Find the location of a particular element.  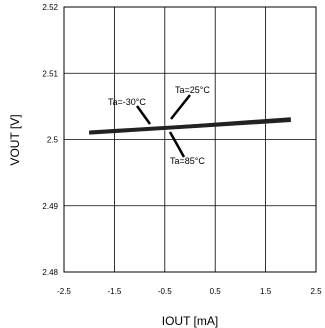

y-tick-label: 2.48 is located at coordinates (50, 272).